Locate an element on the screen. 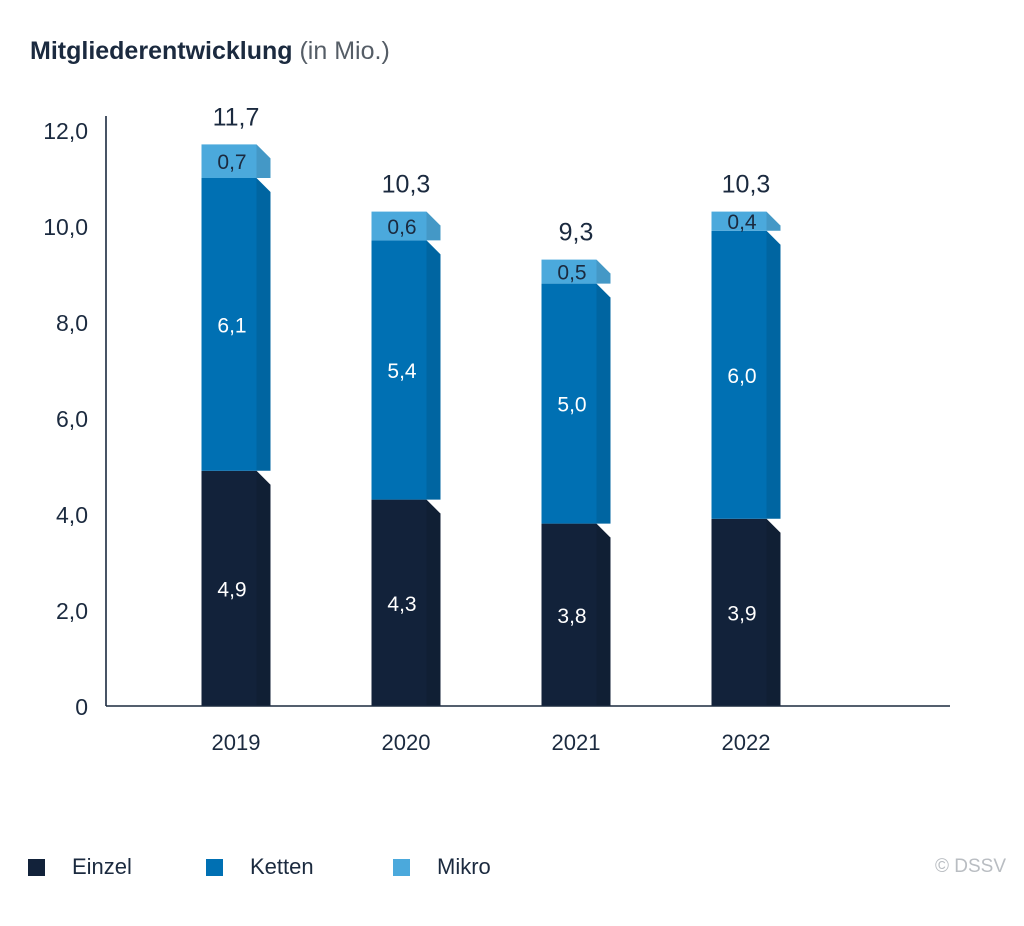  chart-title: Mitgliederentwicklung (in Mio.) is located at coordinates (210, 51).